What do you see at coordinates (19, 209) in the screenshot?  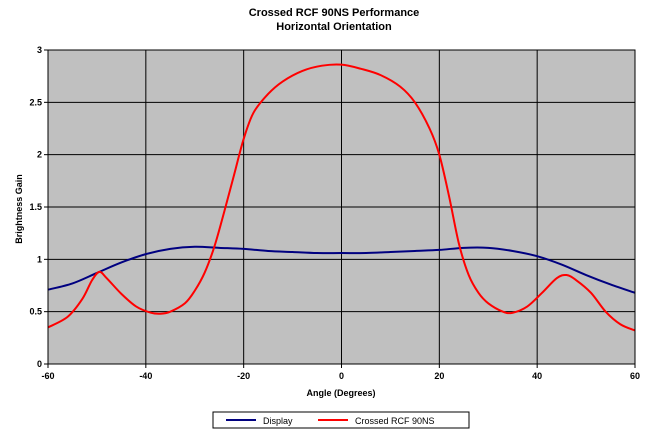 I see `y-axis-label: Brightness Gain` at bounding box center [19, 209].